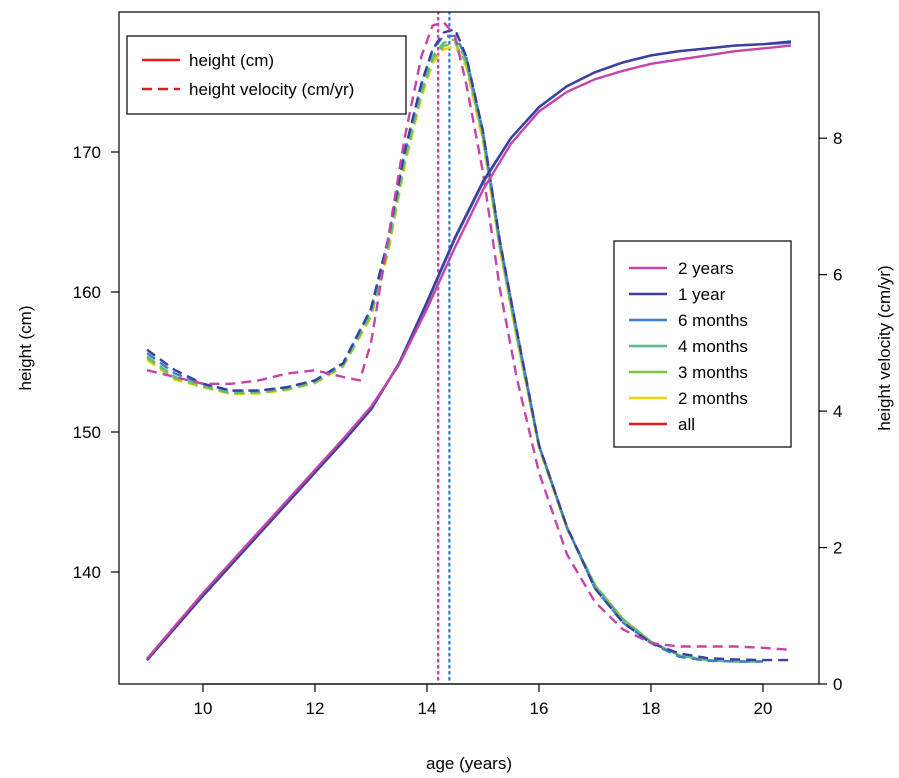 The height and width of the screenshot is (778, 899). Describe the element at coordinates (837, 275) in the screenshot. I see `y2-tick-label: 6` at that location.